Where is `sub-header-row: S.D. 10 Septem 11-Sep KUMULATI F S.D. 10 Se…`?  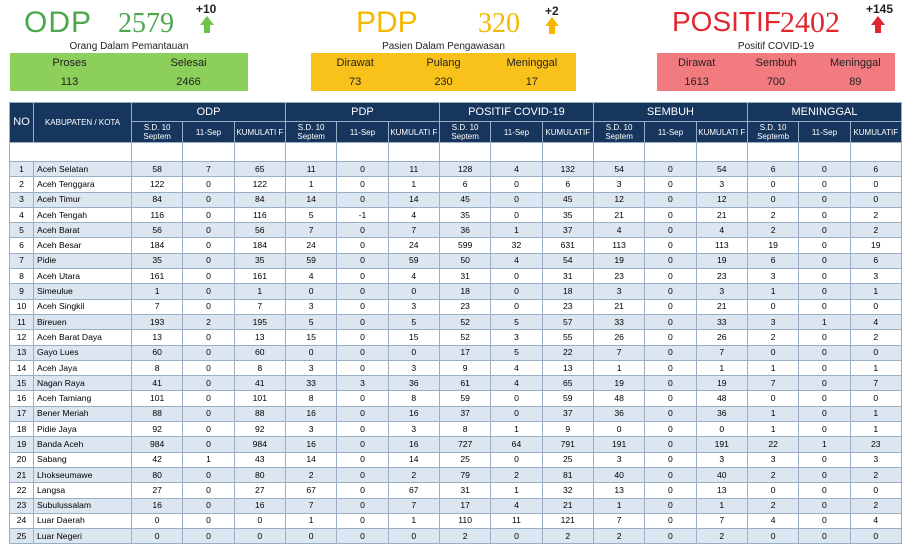 sub-header-row: S.D. 10 Septem 11-Sep KUMULATI F S.D. 10 Se… is located at coordinates (456, 132).